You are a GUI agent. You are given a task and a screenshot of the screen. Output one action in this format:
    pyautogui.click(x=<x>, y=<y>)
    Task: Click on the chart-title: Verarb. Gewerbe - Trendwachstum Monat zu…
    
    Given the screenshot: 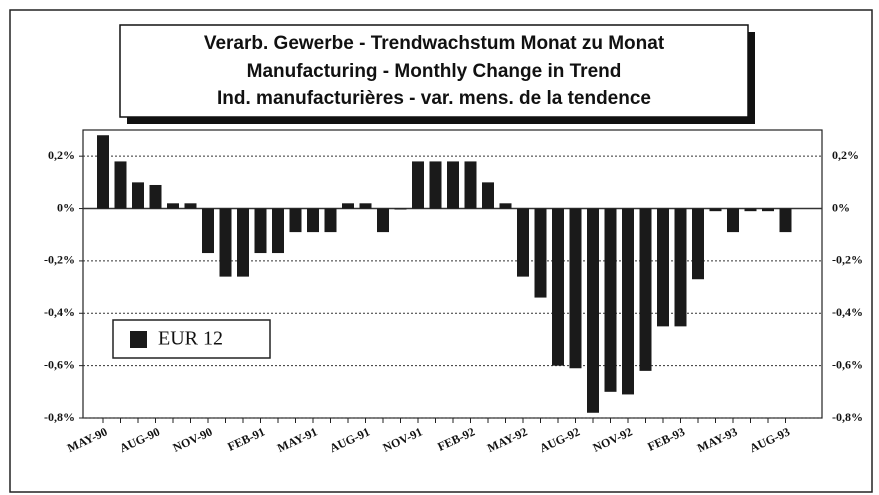 What is the action you would take?
    pyautogui.click(x=434, y=43)
    